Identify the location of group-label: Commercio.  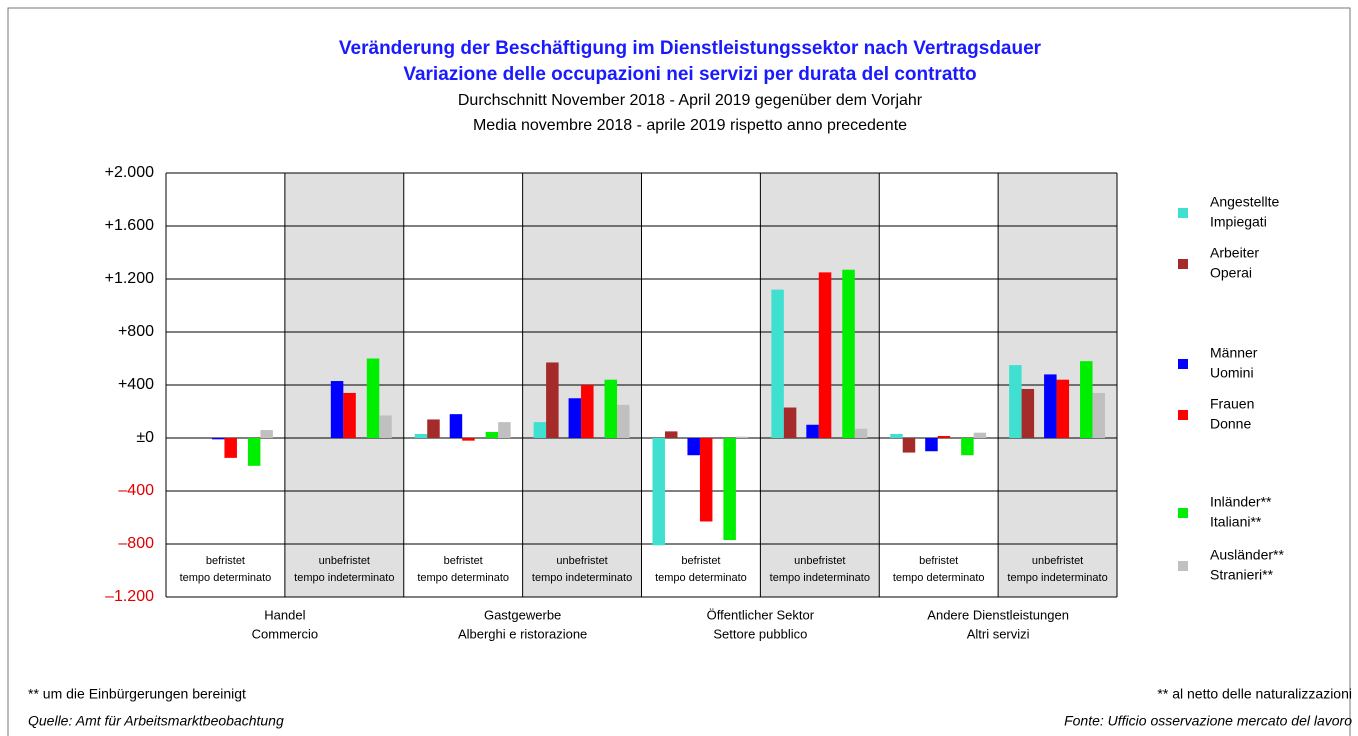
(285, 633).